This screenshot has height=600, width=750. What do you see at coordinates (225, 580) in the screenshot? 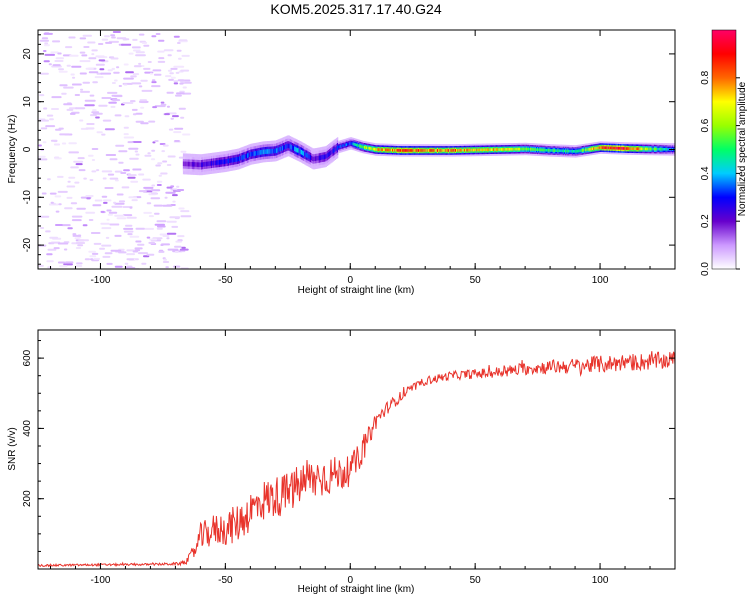
I see `x-tick-label: -50` at bounding box center [225, 580].